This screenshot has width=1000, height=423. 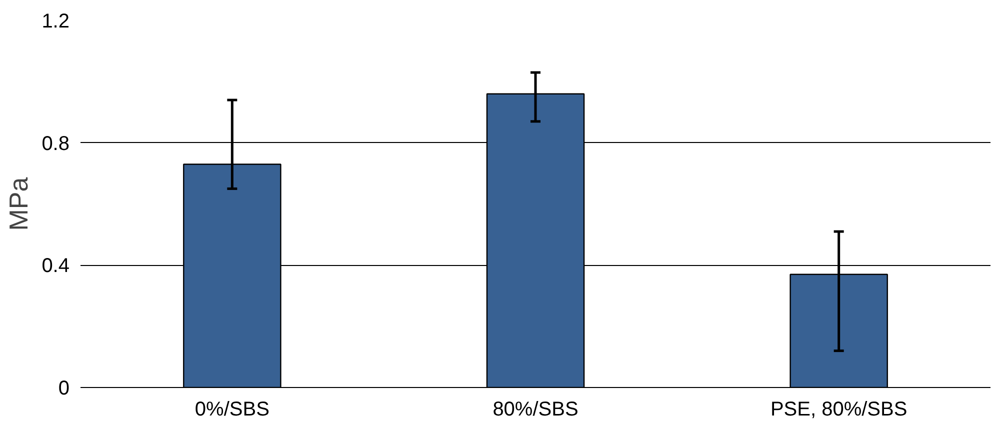 I want to click on x-tick-label: 80%/SBS, so click(x=535, y=409).